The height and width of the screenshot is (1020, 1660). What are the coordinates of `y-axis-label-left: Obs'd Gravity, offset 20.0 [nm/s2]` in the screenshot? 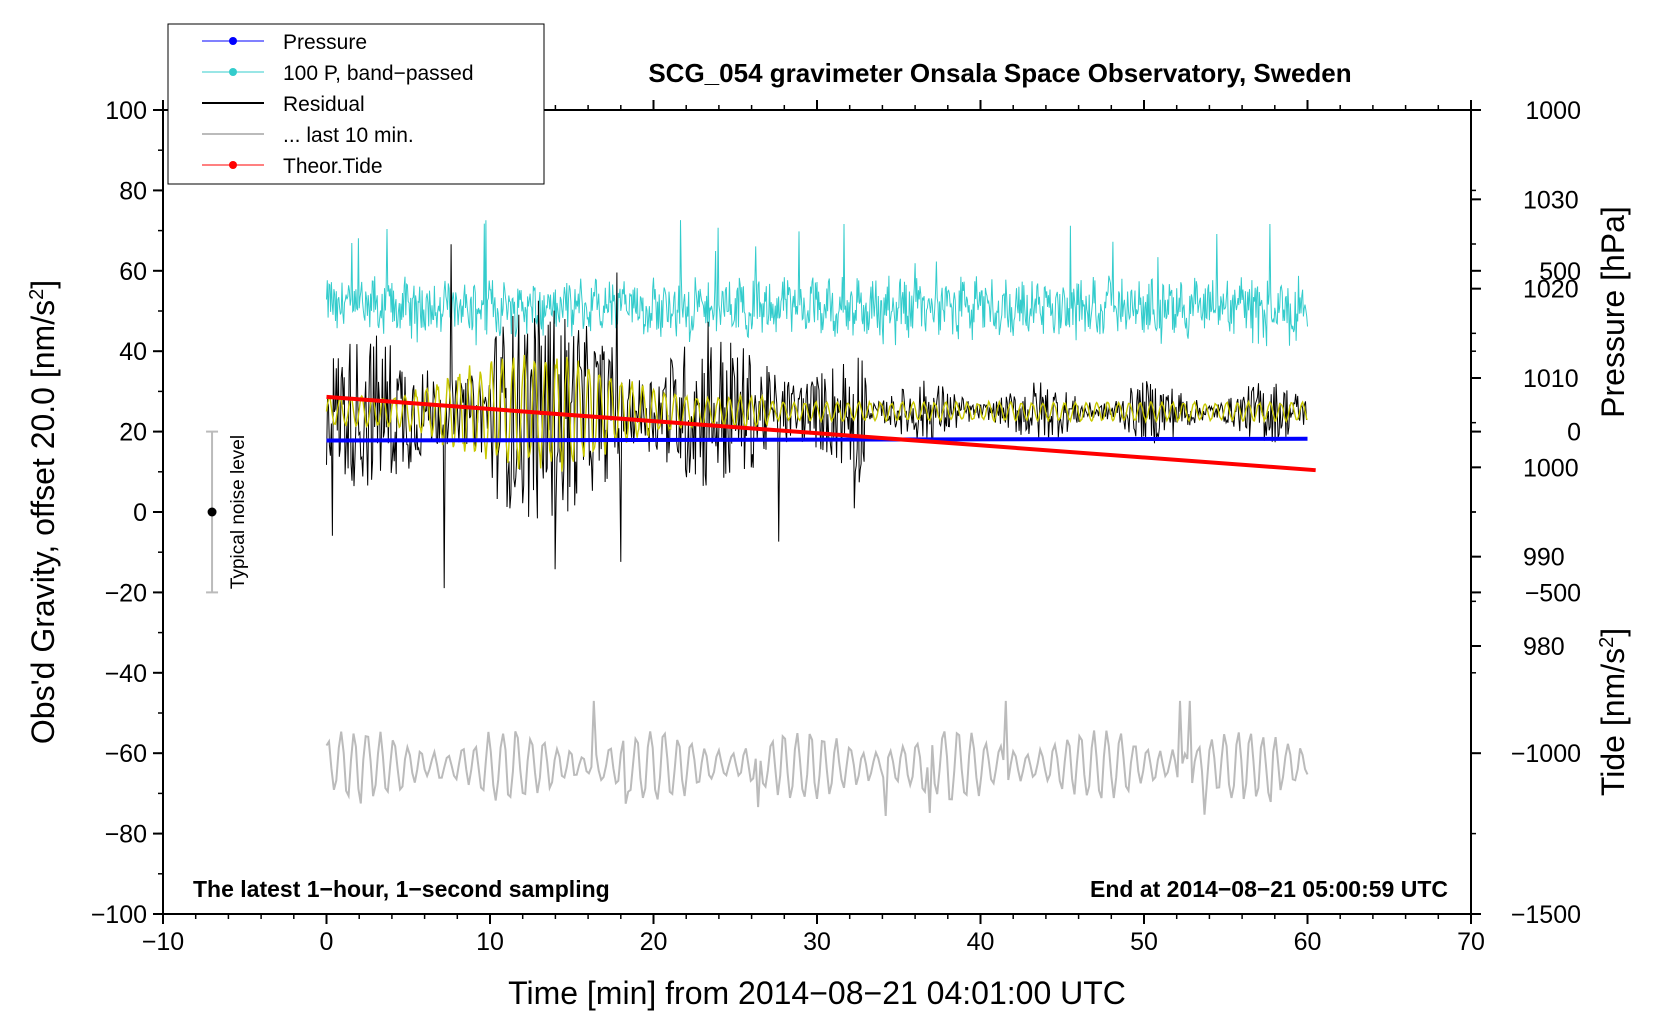 It's located at (43, 512).